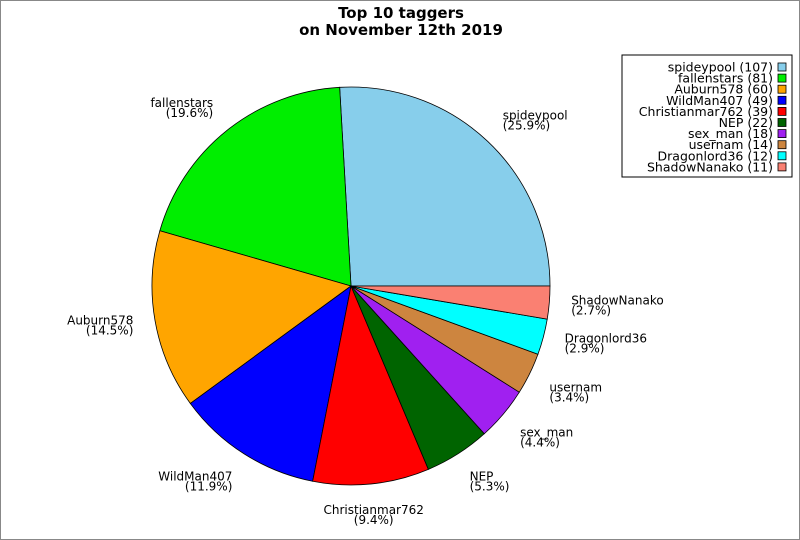 Image resolution: width=800 pixels, height=540 pixels. What do you see at coordinates (401, 30) in the screenshot?
I see `chart-title-line-2: on November 12th 2019` at bounding box center [401, 30].